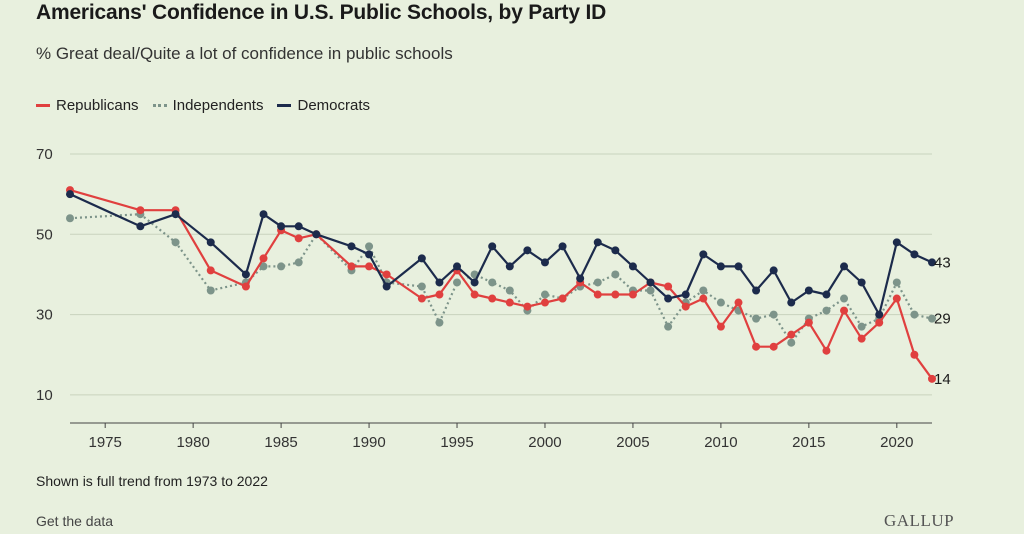  What do you see at coordinates (334, 105) in the screenshot?
I see `legend-label-democrats: Democrats` at bounding box center [334, 105].